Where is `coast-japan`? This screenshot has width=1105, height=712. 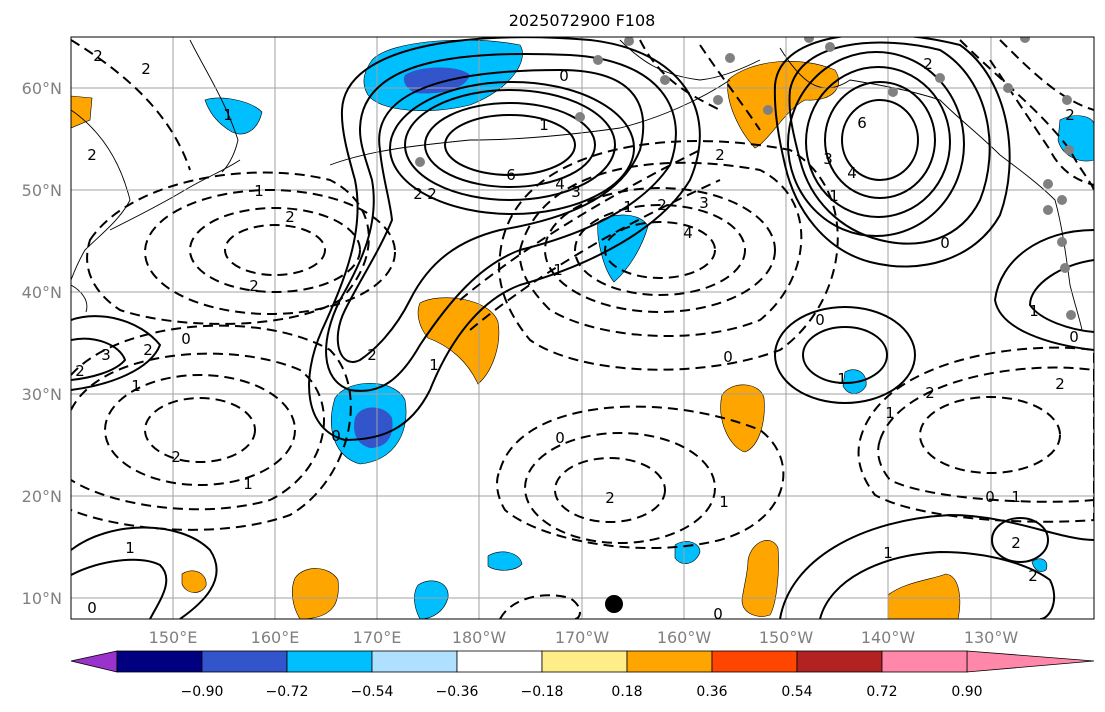
coast-japan is located at coordinates (79, 298).